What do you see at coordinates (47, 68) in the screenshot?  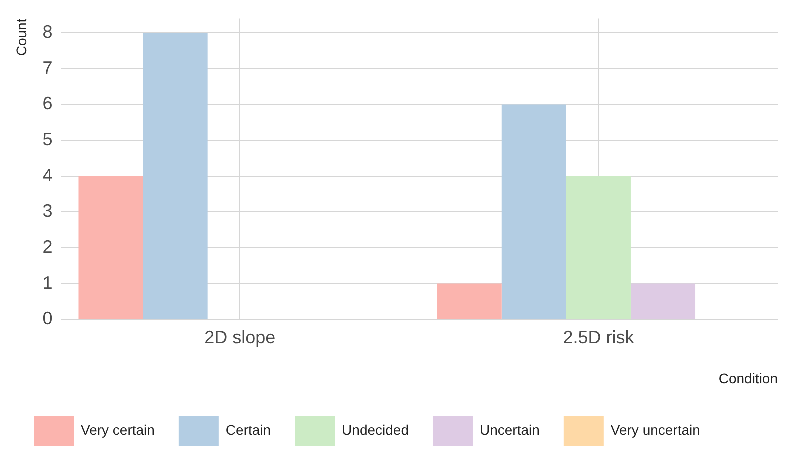 I see `y-tick-label: 7` at bounding box center [47, 68].